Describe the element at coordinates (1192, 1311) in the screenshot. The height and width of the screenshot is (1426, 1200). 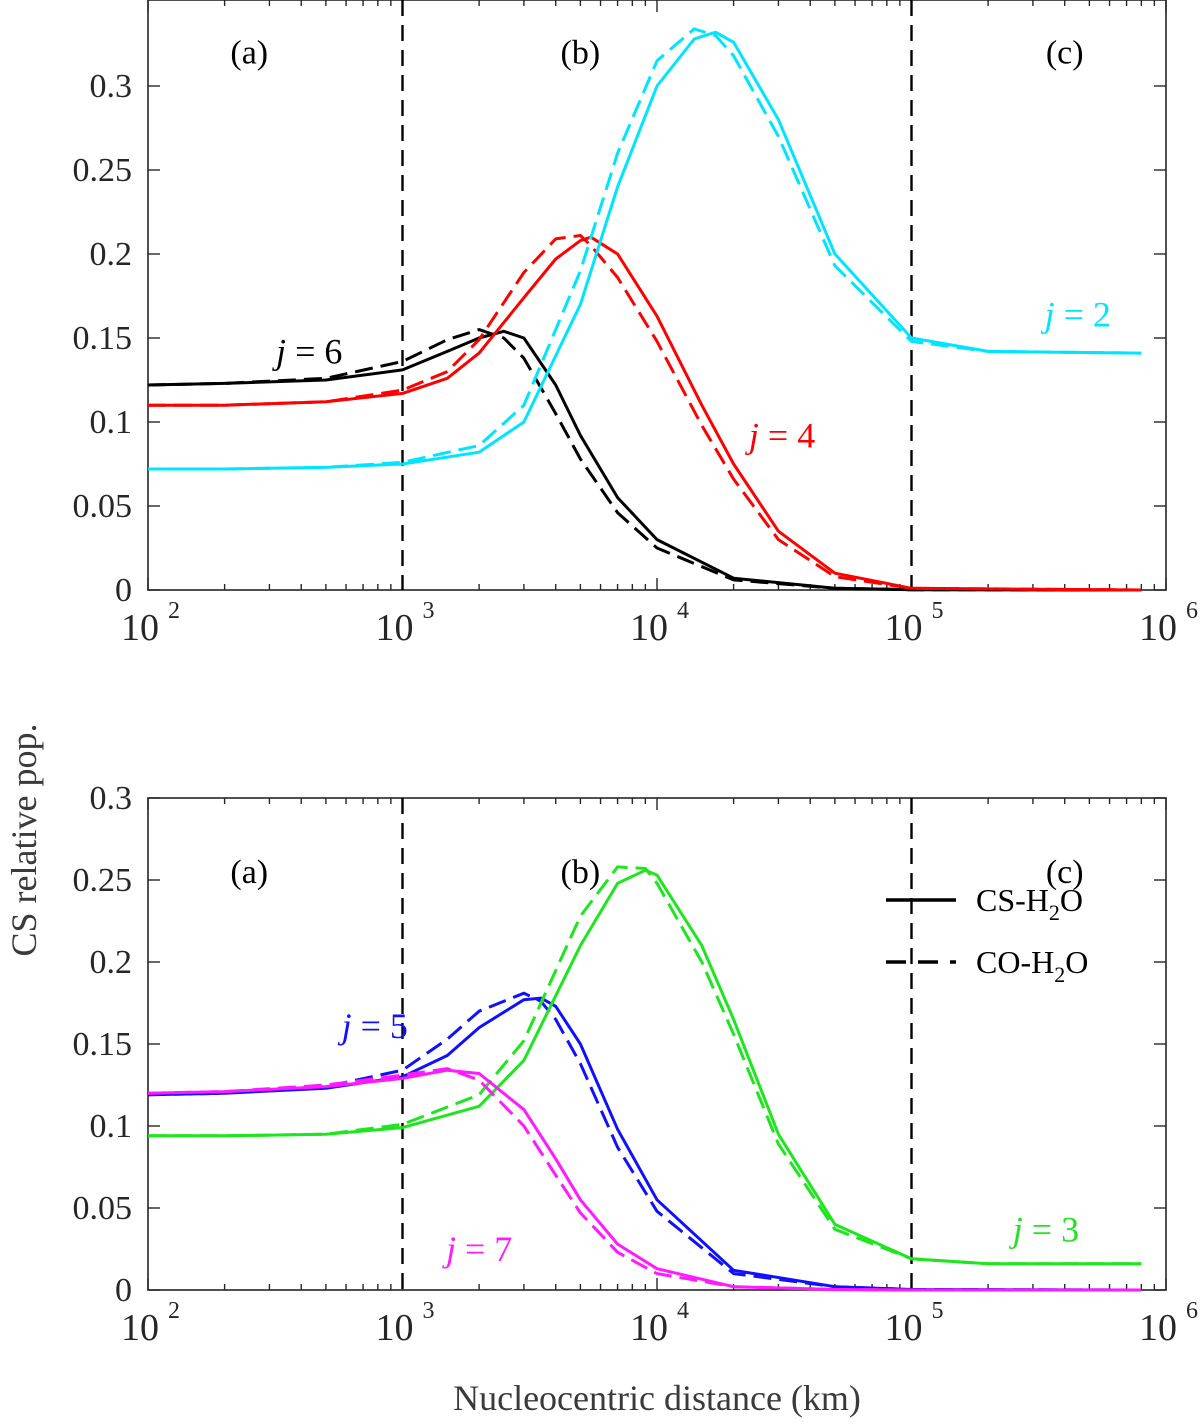
I see `bottom-x-tick-exponent: 6` at that location.